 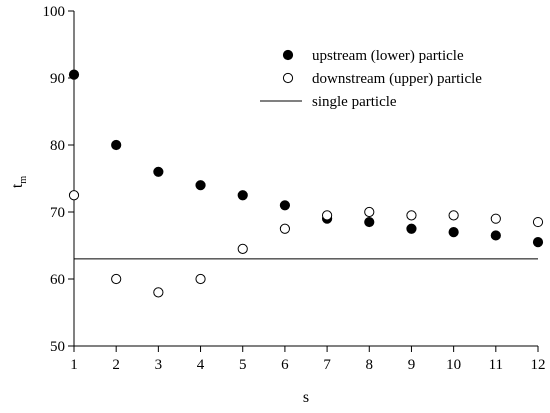 What do you see at coordinates (159, 365) in the screenshot?
I see `x-tick-label: 3` at bounding box center [159, 365].